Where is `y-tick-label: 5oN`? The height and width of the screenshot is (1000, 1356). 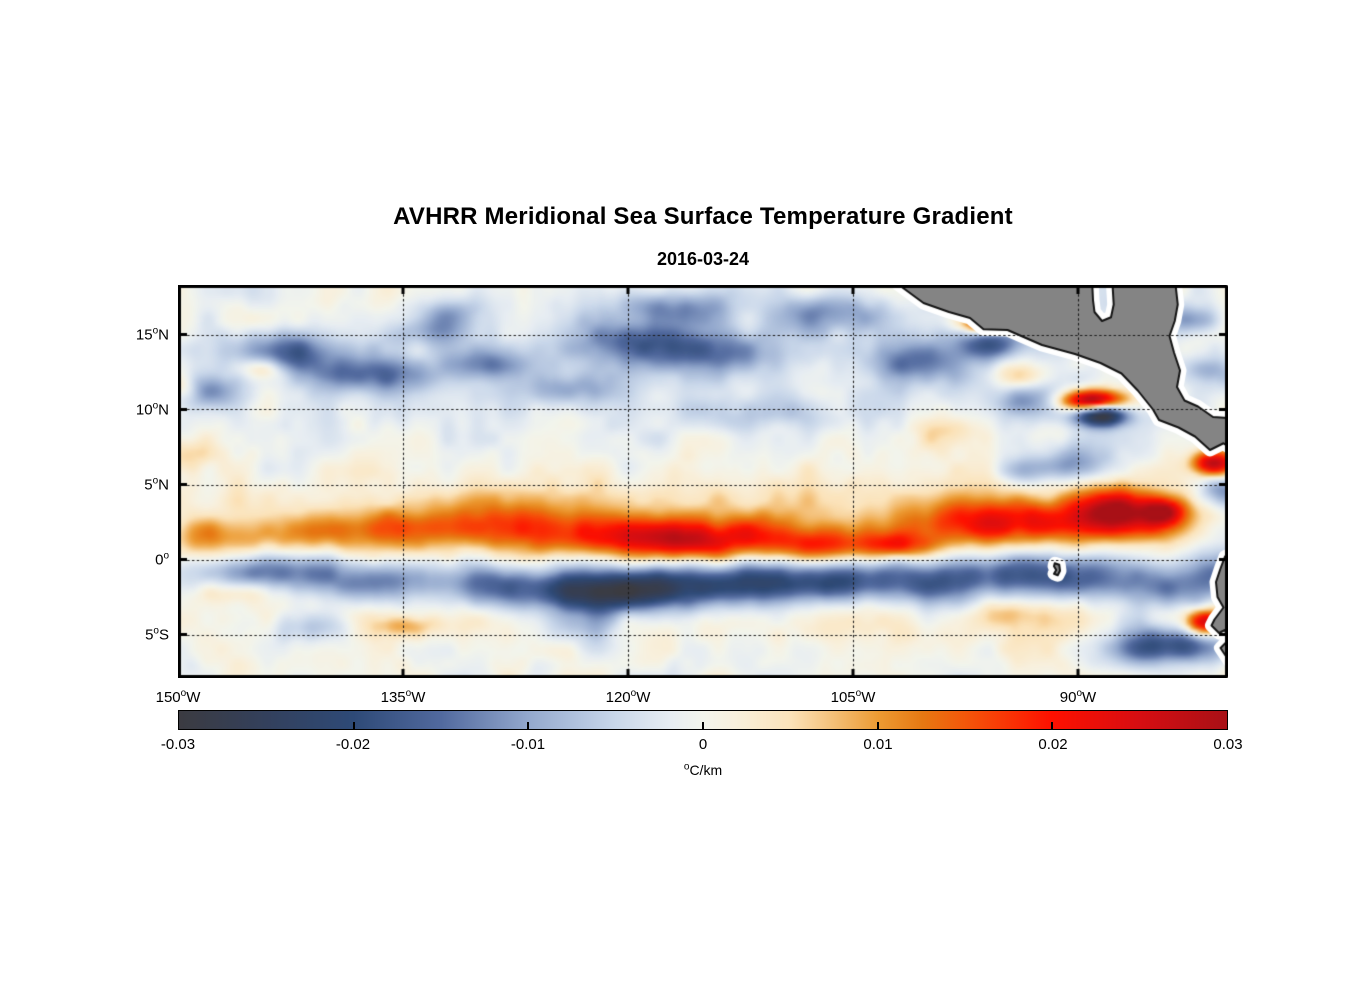
y-tick-label: 5oN is located at coordinates (156, 484).